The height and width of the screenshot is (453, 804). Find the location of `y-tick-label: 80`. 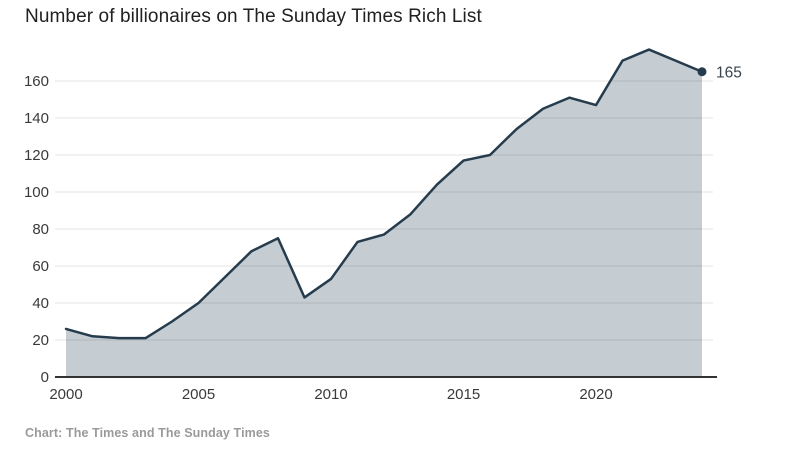

y-tick-label: 80 is located at coordinates (40, 229).